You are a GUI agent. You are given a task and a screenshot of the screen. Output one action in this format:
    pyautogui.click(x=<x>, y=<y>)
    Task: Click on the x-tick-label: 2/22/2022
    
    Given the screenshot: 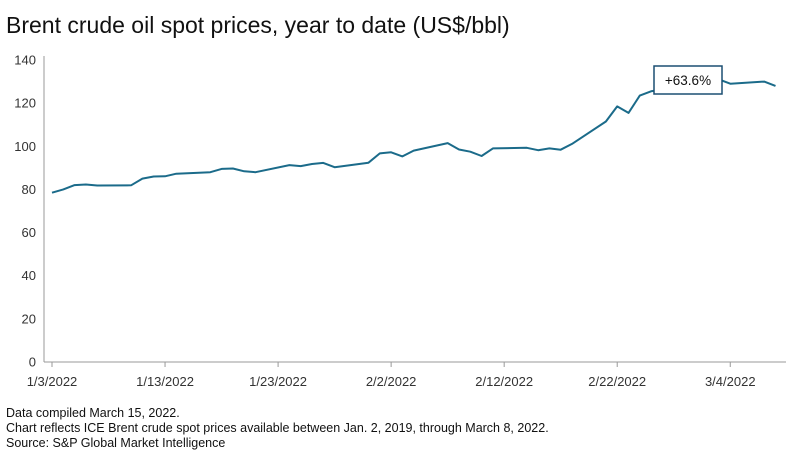 What is the action you would take?
    pyautogui.click(x=617, y=381)
    